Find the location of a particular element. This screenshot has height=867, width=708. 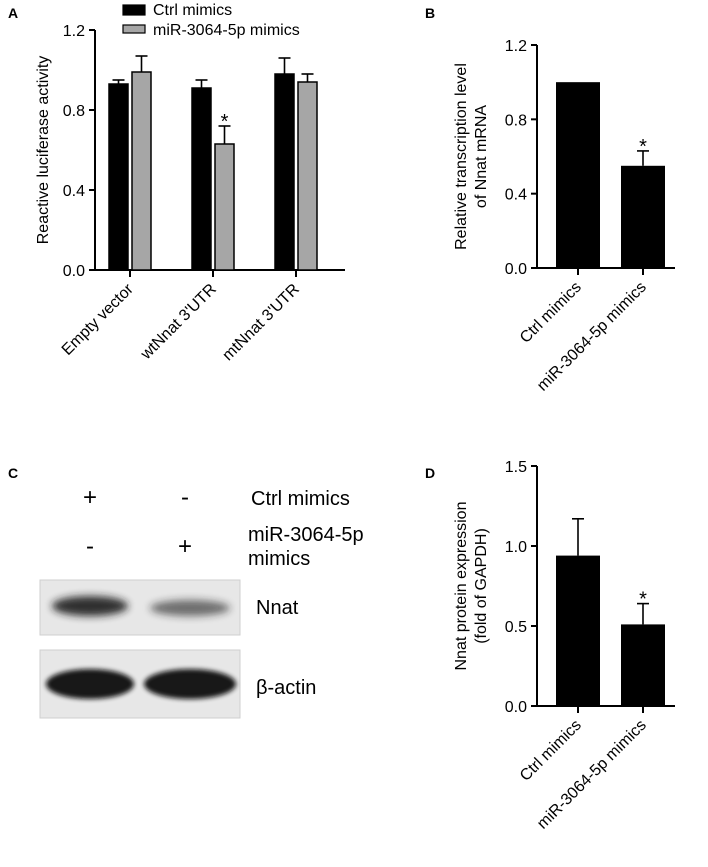

band-actin-lane2 is located at coordinates (190, 684).